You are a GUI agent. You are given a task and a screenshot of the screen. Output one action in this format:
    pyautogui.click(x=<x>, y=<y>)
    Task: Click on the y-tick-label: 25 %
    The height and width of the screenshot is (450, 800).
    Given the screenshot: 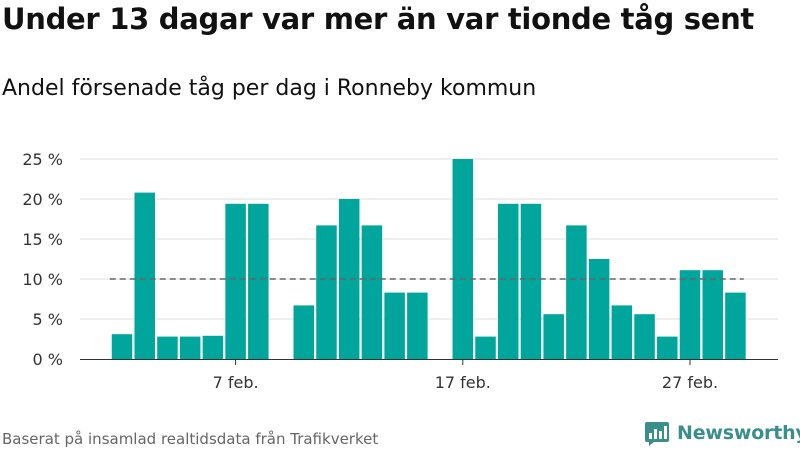 What is the action you would take?
    pyautogui.click(x=42, y=159)
    